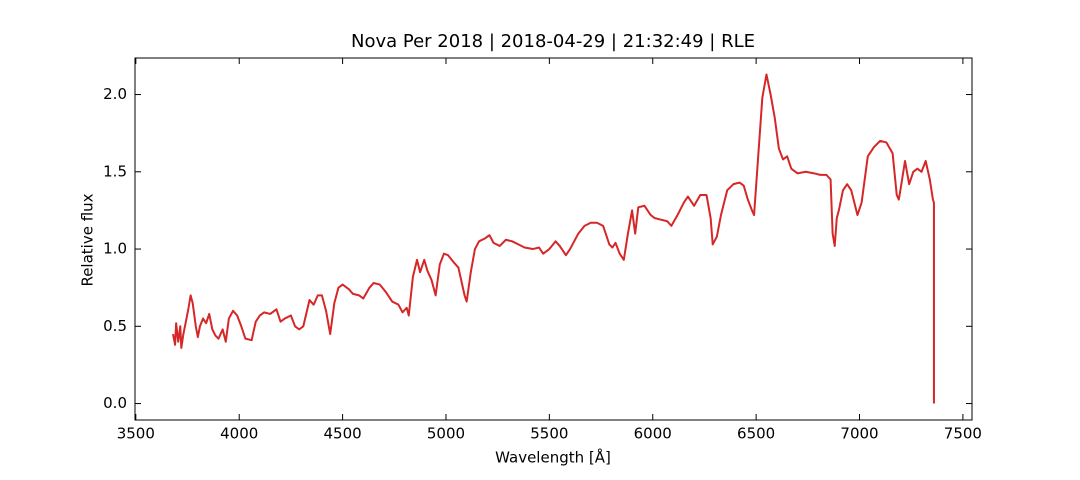  What do you see at coordinates (446, 434) in the screenshot?
I see `x-tick-label: 5000` at bounding box center [446, 434].